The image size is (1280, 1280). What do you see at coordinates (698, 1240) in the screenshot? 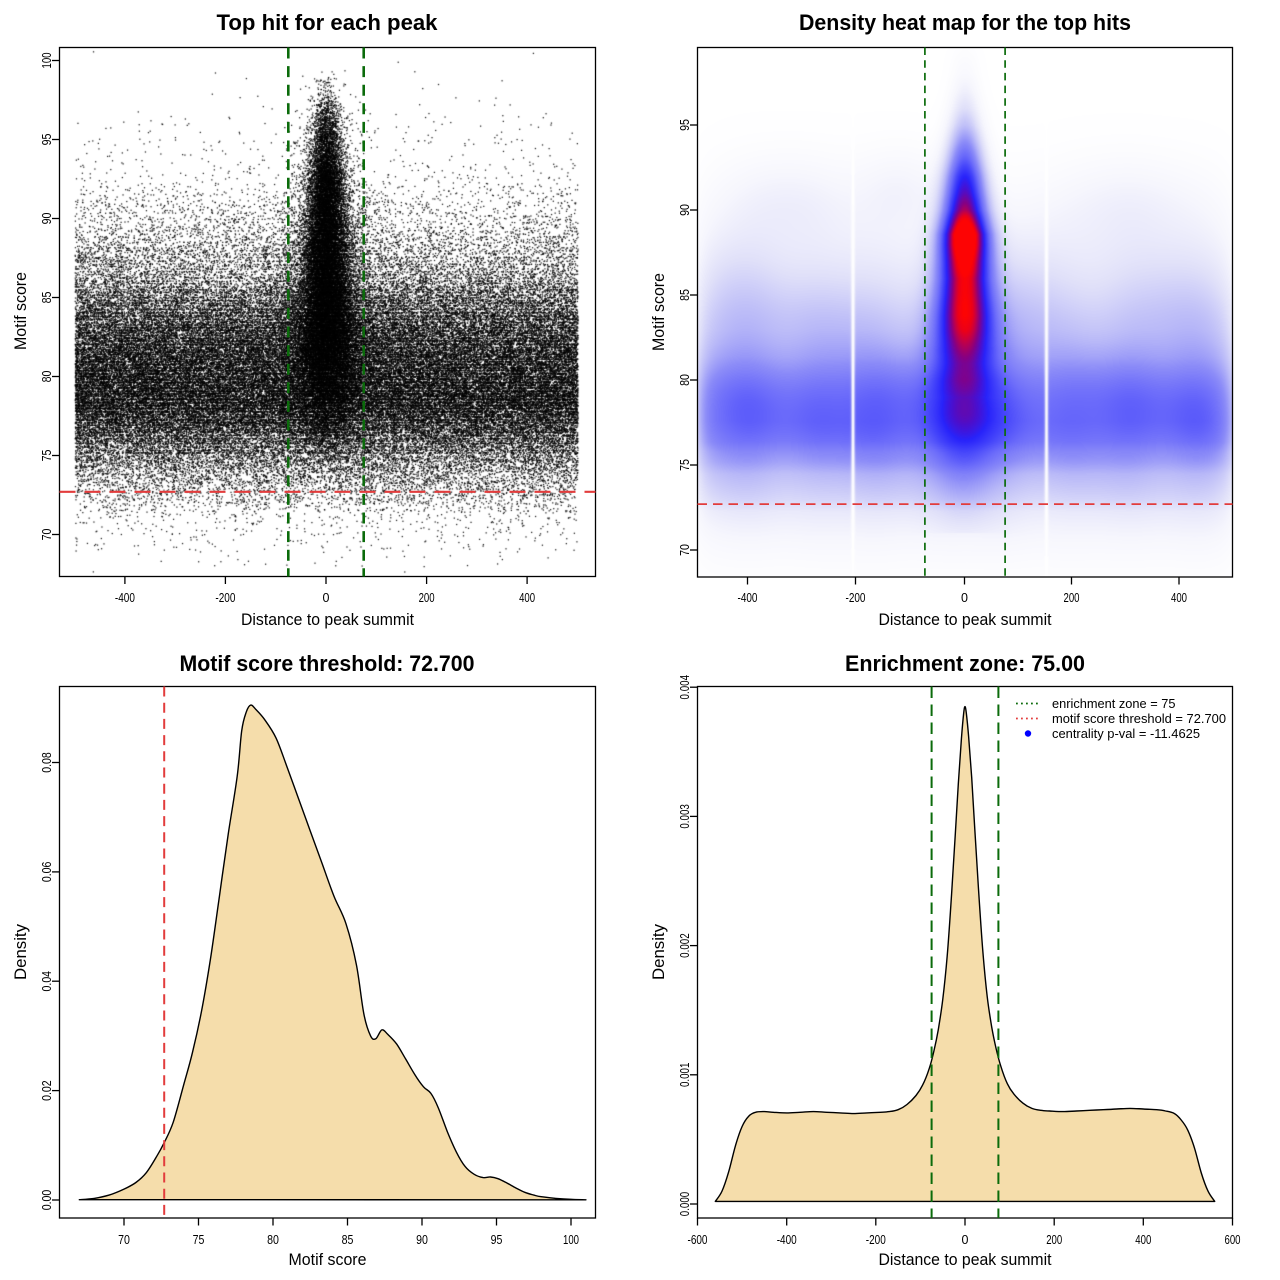
I see `svg-text: -600` at bounding box center [698, 1240].